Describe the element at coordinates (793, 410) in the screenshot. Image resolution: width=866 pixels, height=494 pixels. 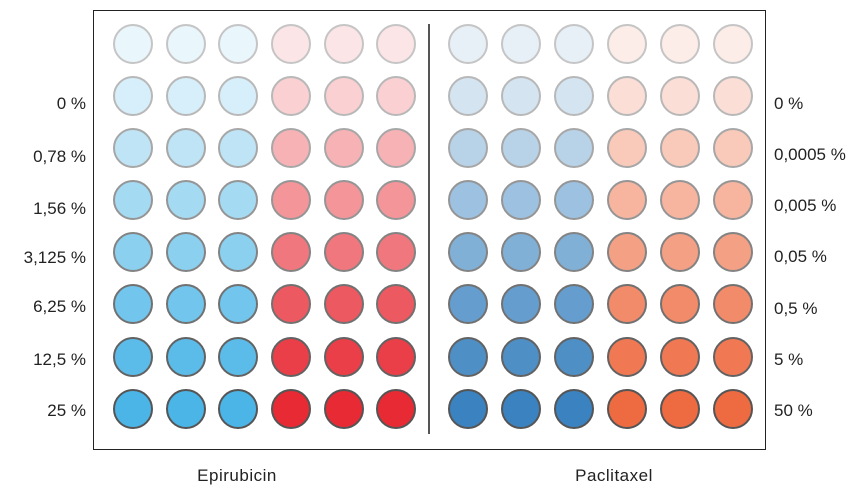
I see `right-conc-label: 50 %` at that location.